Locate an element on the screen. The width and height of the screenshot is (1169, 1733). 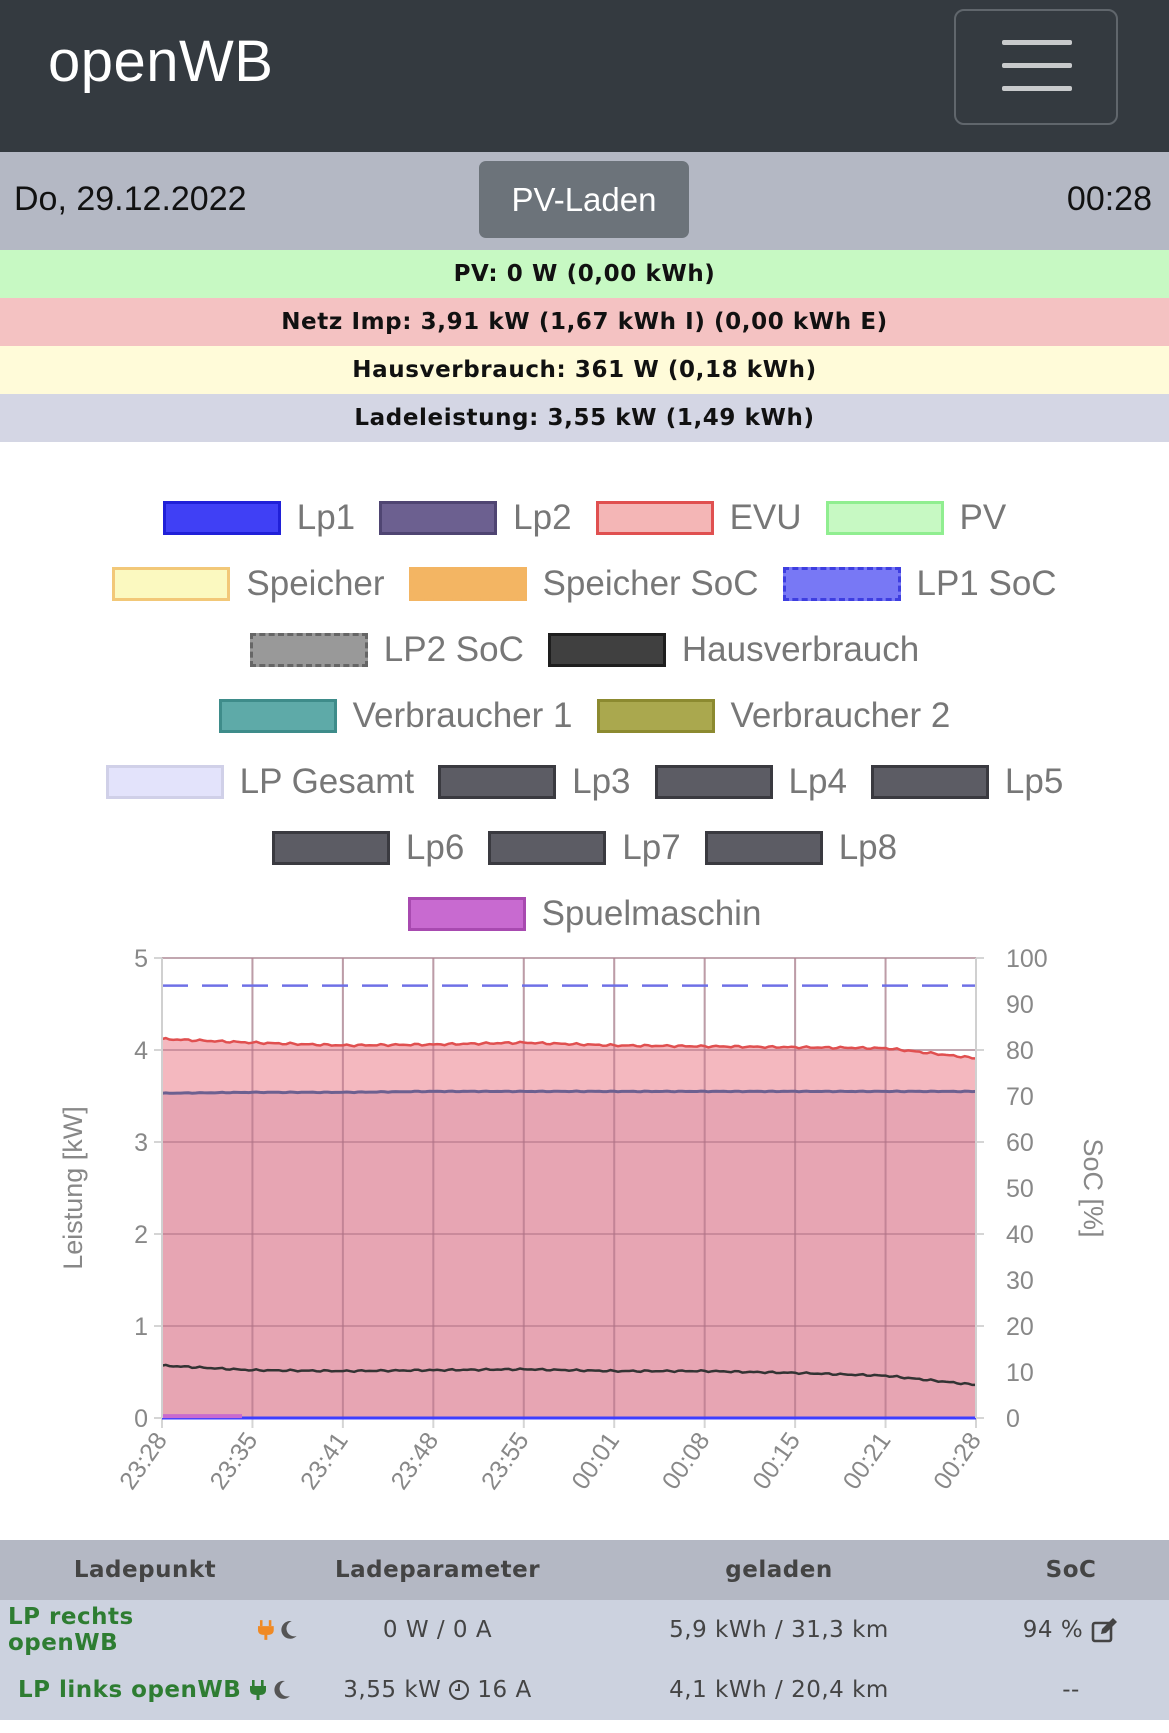
charge-power: 3,55 kW is located at coordinates (392, 1690).